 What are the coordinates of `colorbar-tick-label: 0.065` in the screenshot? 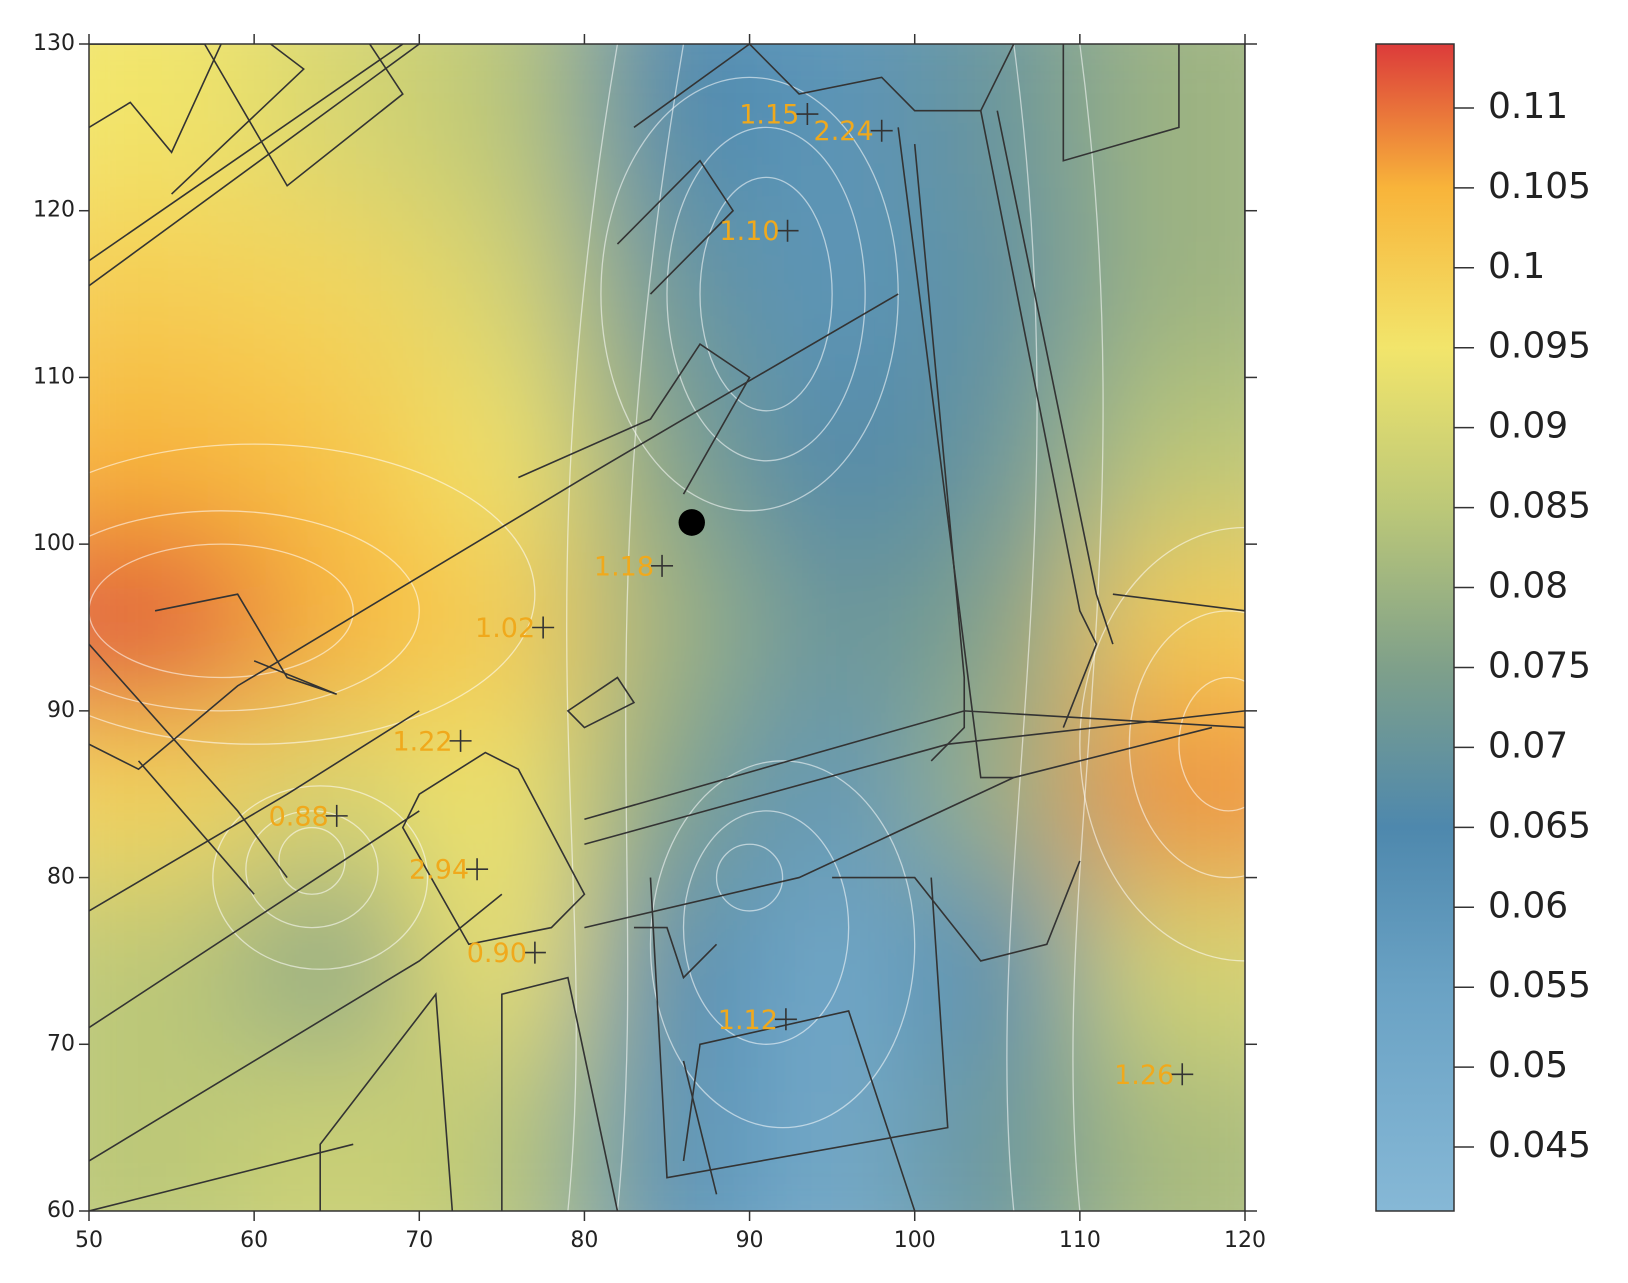 It's located at (1539, 825).